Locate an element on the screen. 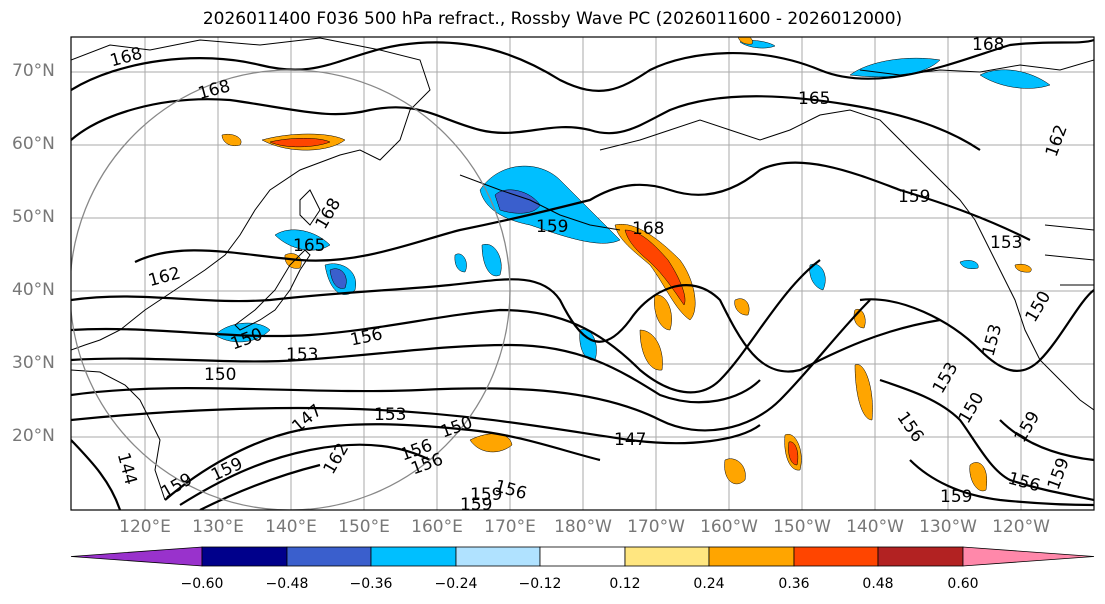 The width and height of the screenshot is (1105, 604). colorbar-tick: 0.24 is located at coordinates (709, 584).